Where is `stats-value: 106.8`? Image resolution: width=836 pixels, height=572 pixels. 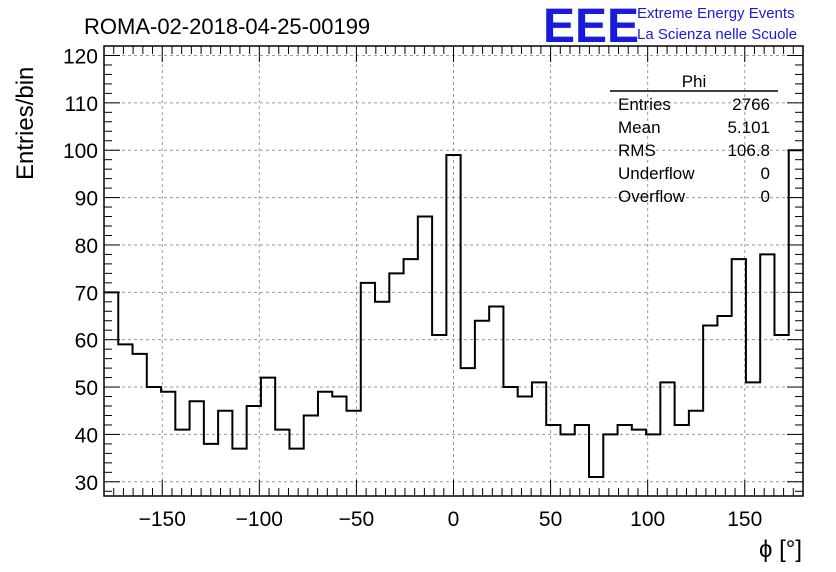
stats-value: 106.8 is located at coordinates (748, 150).